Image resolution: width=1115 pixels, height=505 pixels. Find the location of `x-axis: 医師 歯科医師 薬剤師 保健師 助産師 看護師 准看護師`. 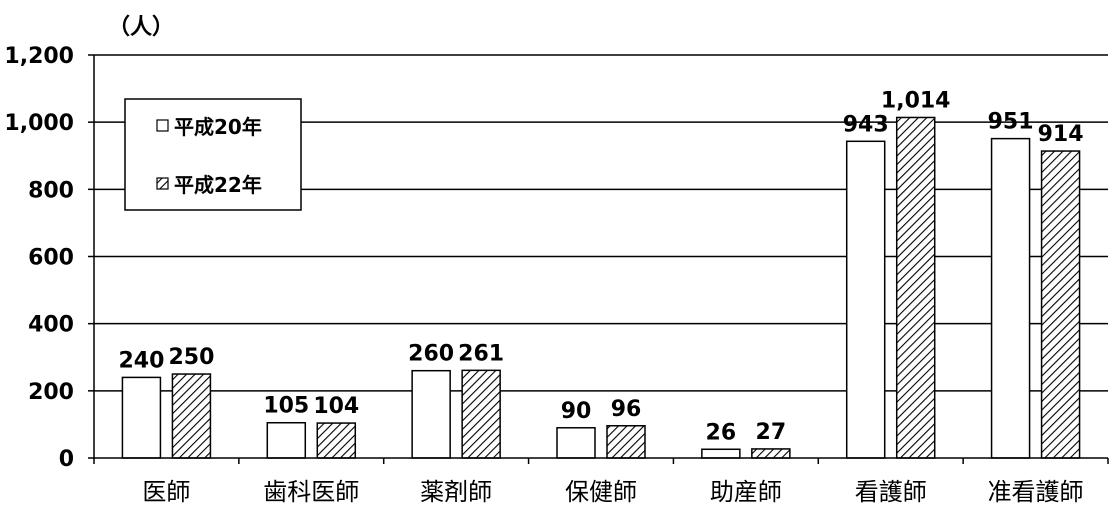

x-axis: 医師 歯科医師 薬剤師 保健師 助産師 看護師 准看護師 is located at coordinates (601, 481).